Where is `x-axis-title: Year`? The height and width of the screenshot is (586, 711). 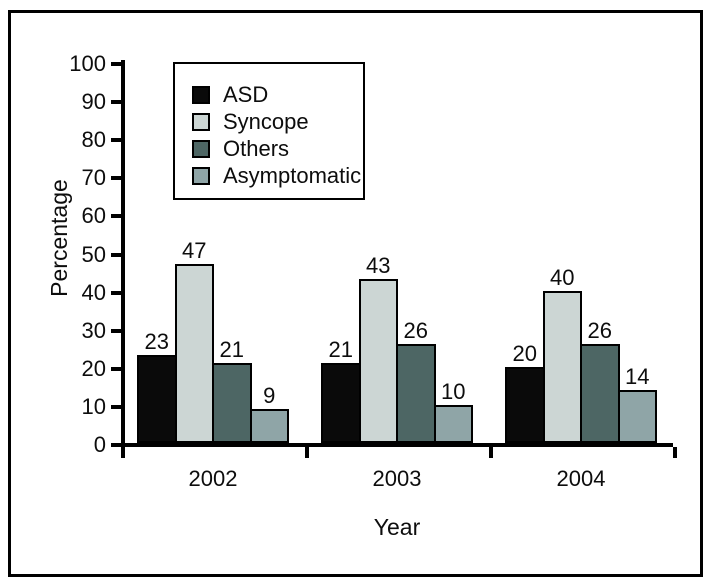
x-axis-title: Year is located at coordinates (397, 527).